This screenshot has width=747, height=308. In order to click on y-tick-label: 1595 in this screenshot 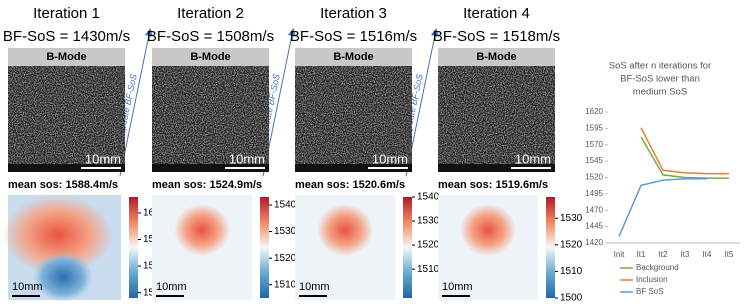, I will do `click(594, 127)`.